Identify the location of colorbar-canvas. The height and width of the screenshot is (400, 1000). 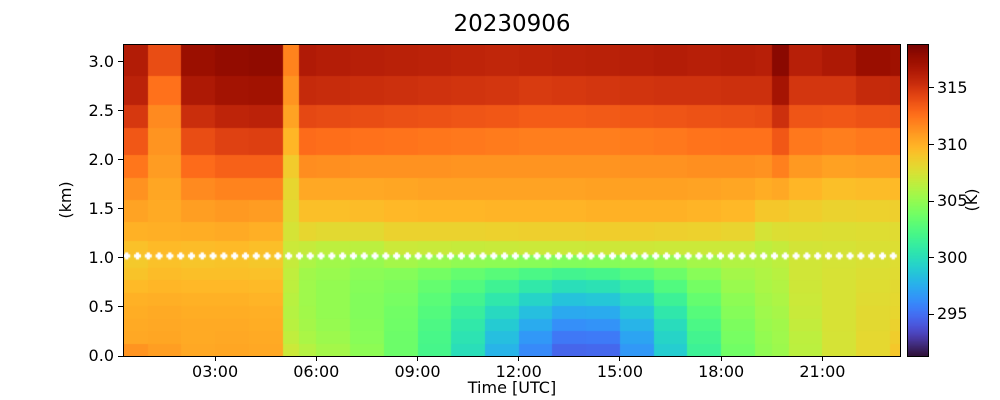
(918, 200).